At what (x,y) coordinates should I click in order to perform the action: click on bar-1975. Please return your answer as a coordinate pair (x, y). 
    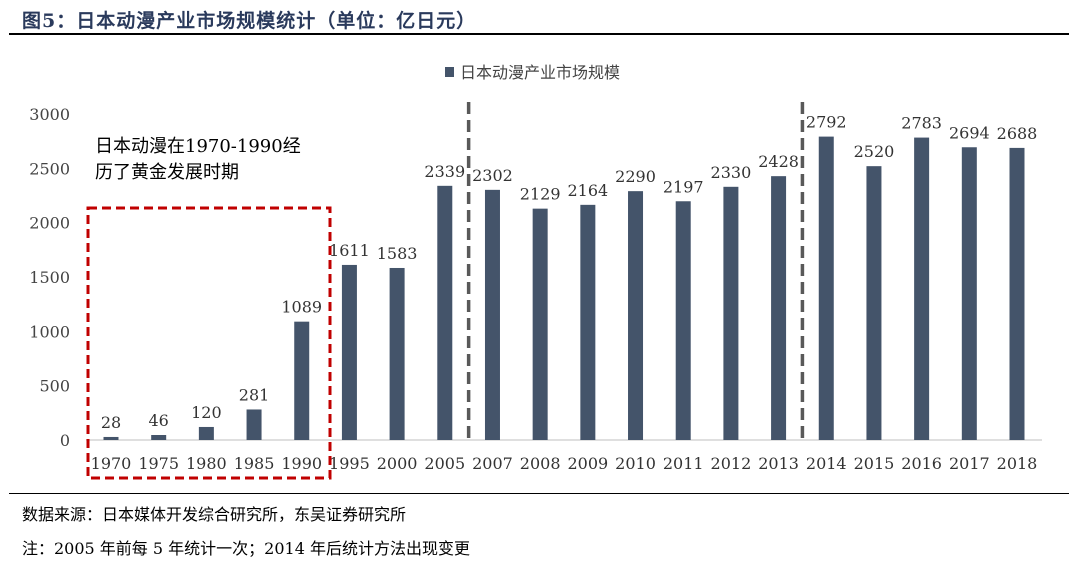
    Looking at the image, I should click on (159, 437).